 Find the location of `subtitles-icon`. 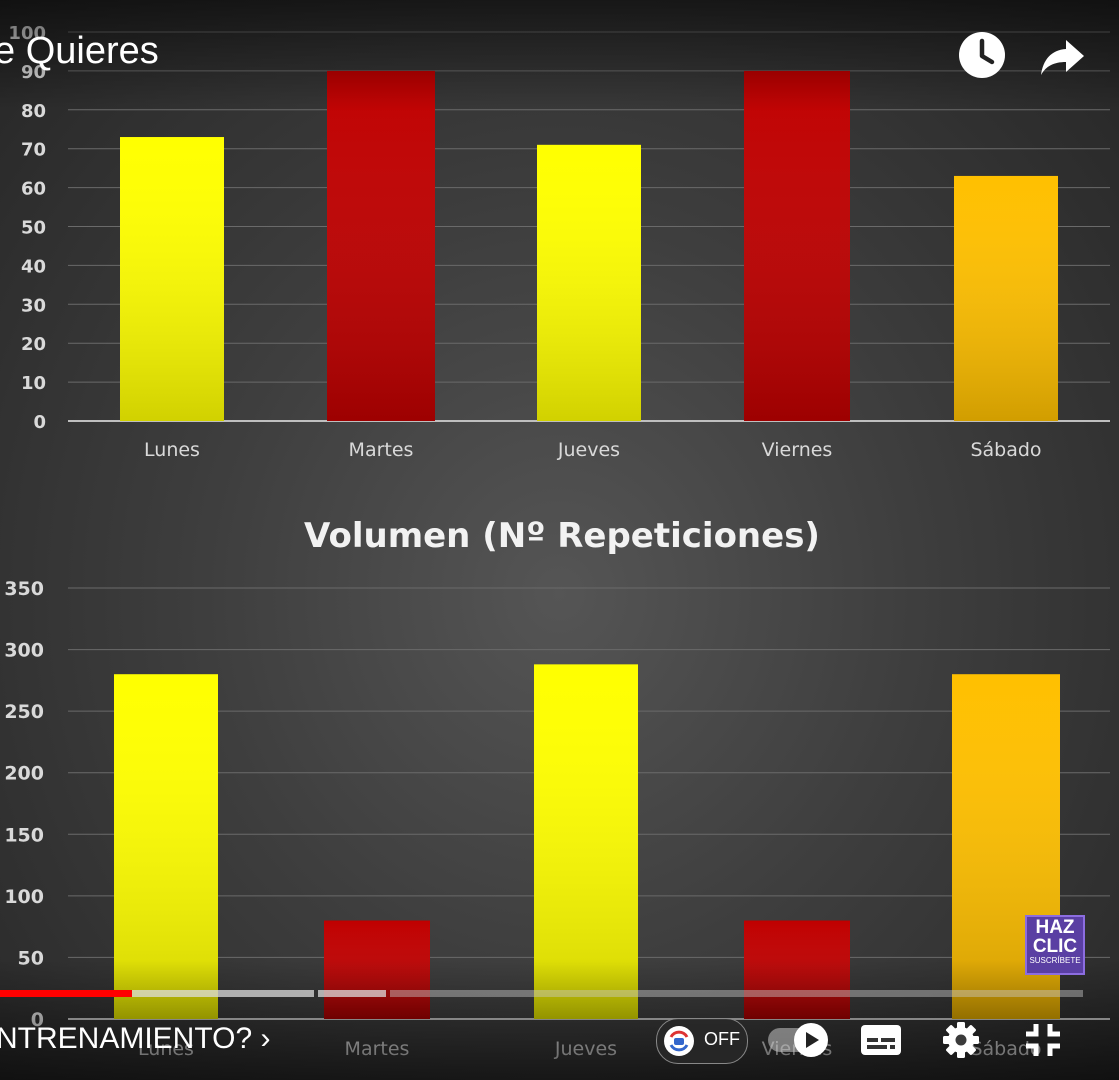

subtitles-icon is located at coordinates (881, 1040).